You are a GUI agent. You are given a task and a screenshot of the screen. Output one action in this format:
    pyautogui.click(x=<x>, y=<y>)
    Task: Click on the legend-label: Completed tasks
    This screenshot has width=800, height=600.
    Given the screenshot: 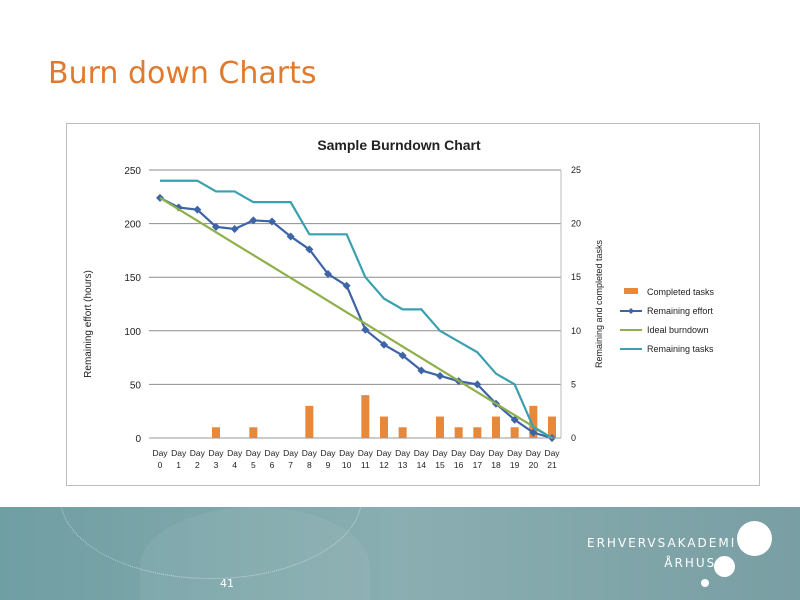 What is the action you would take?
    pyautogui.click(x=681, y=292)
    